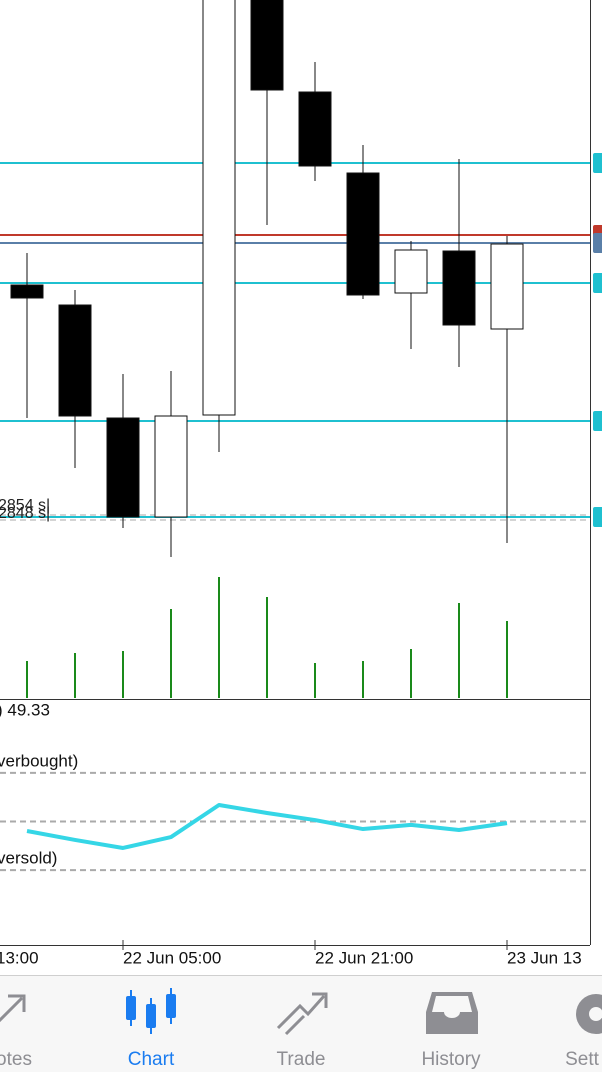 This screenshot has height=1077, width=602. Describe the element at coordinates (452, 1013) in the screenshot. I see `history-icon` at that location.